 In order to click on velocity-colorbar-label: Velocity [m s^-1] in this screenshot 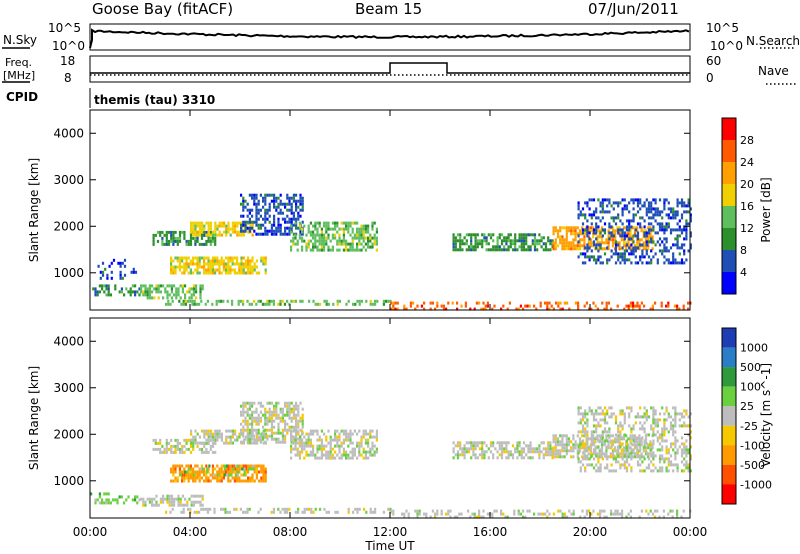, I will do `click(766, 415)`.